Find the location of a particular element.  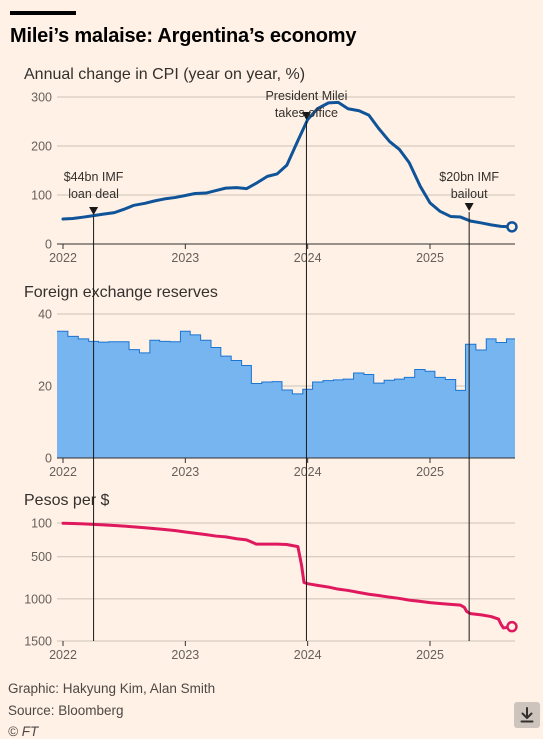

pesos-end-marker is located at coordinates (512, 626).